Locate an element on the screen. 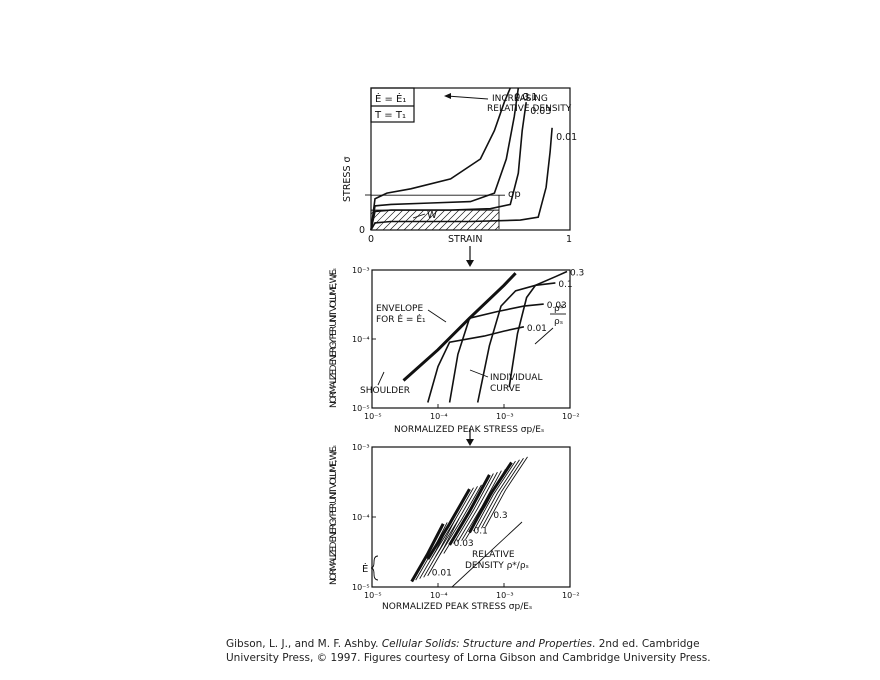 This screenshot has height=680, width=880. p3-xtick-label: 10⁻³ is located at coordinates (505, 595).